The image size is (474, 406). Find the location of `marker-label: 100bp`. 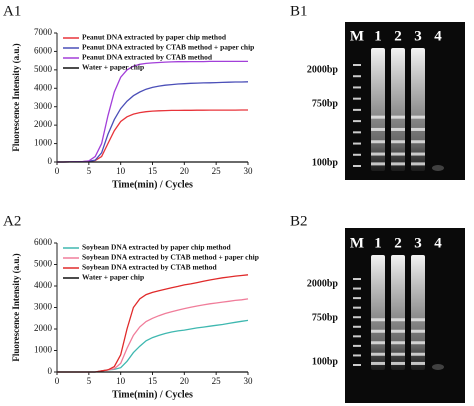

marker-label: 100bp is located at coordinates (325, 361).